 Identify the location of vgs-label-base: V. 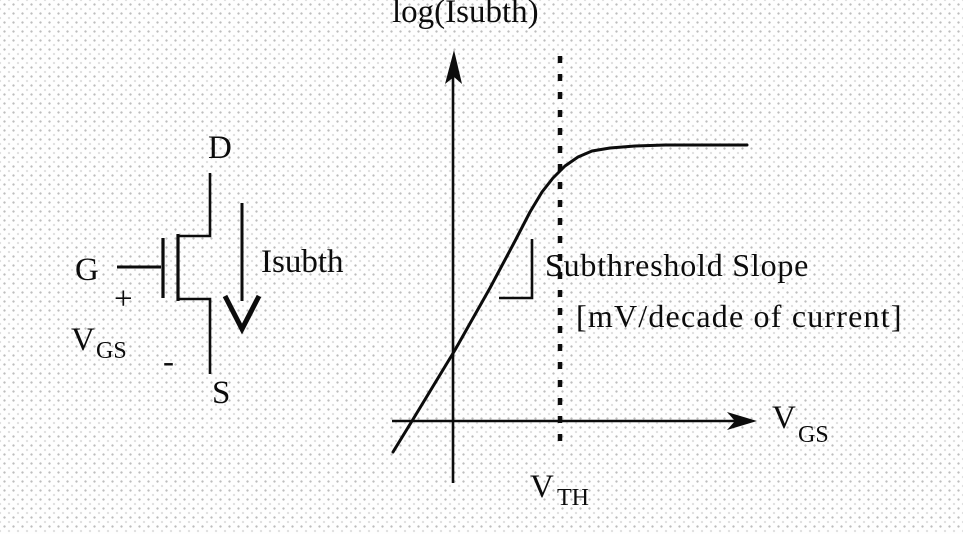
(83, 340).